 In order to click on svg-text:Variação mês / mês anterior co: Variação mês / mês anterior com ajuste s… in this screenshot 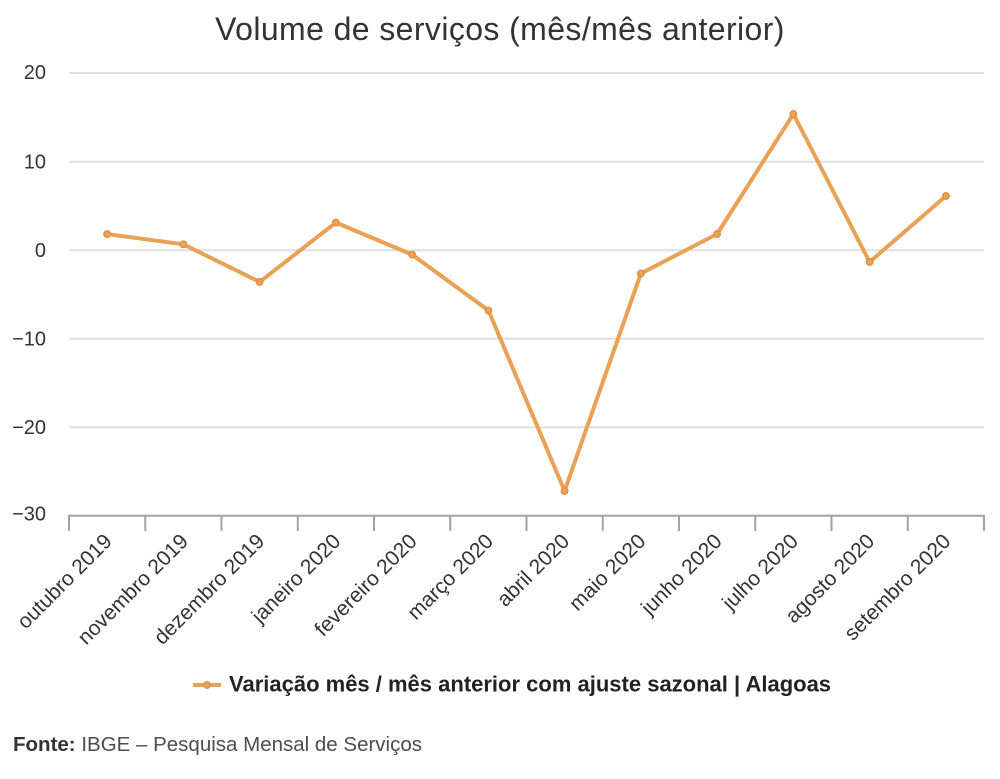, I will do `click(530, 684)`.